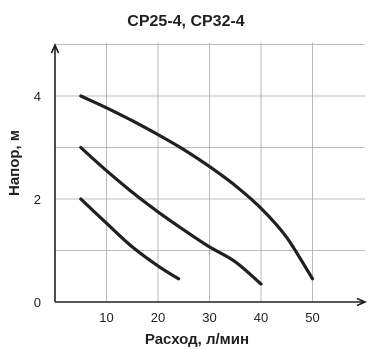  What do you see at coordinates (55, 48) in the screenshot?
I see `y-axis-arrow` at bounding box center [55, 48].